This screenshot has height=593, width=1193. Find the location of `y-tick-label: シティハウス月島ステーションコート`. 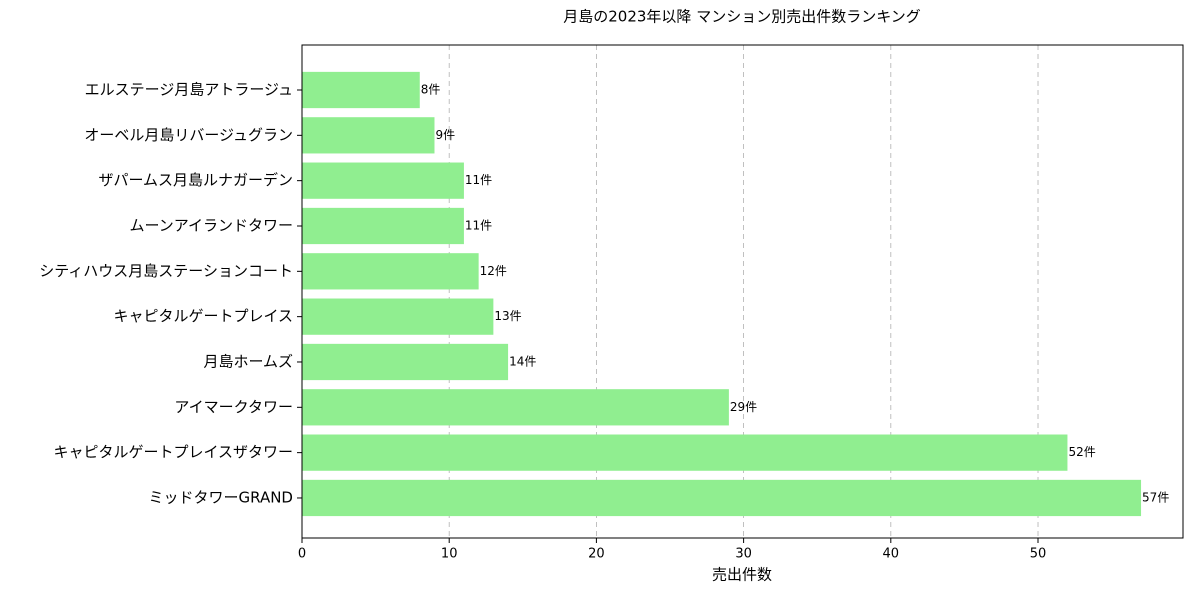

y-tick-label: シティハウス月島ステーションコート is located at coordinates (166, 271).